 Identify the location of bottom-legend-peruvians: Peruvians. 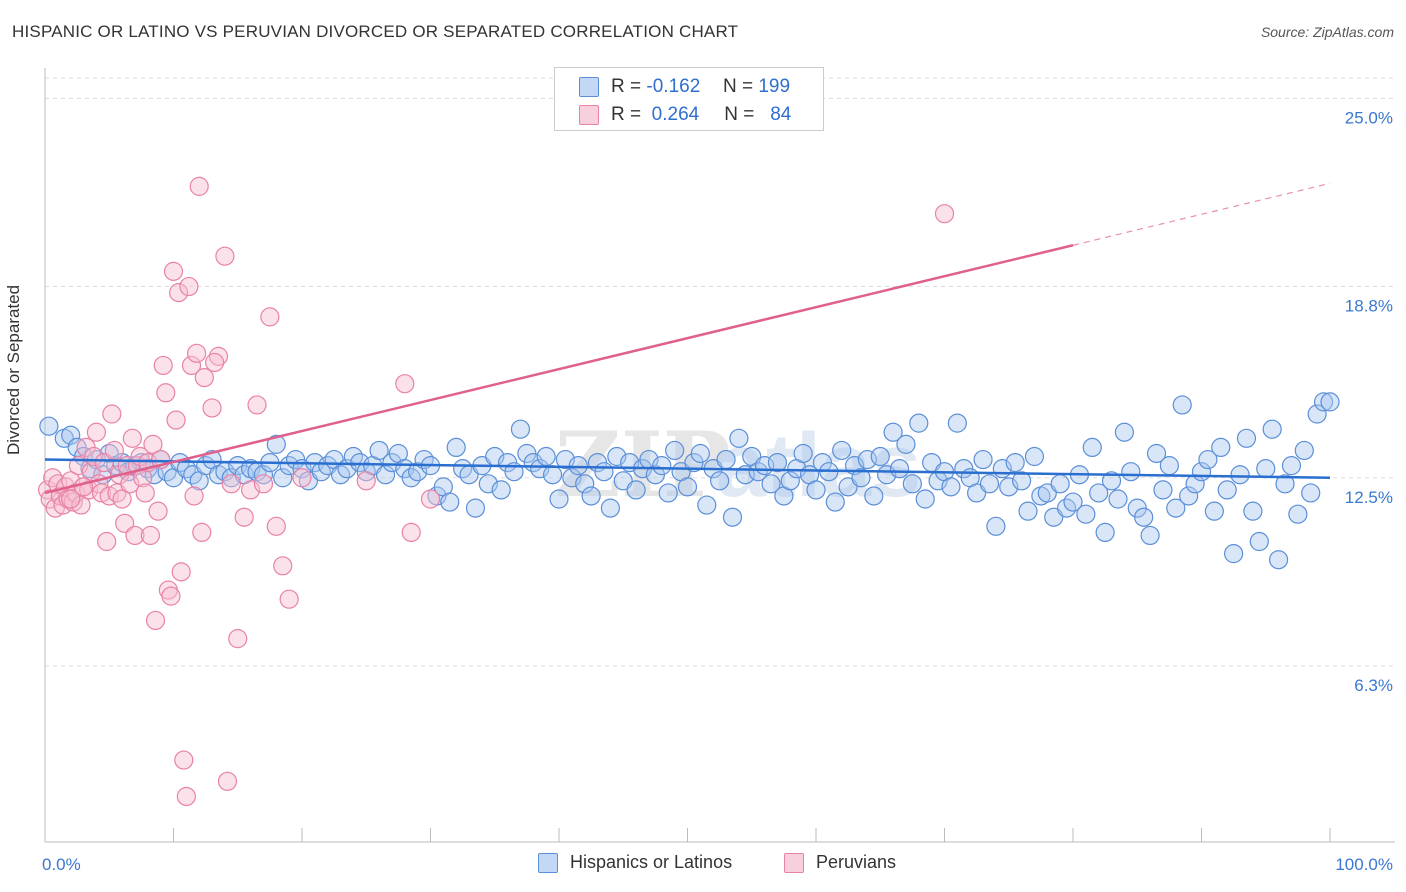
(840, 862).